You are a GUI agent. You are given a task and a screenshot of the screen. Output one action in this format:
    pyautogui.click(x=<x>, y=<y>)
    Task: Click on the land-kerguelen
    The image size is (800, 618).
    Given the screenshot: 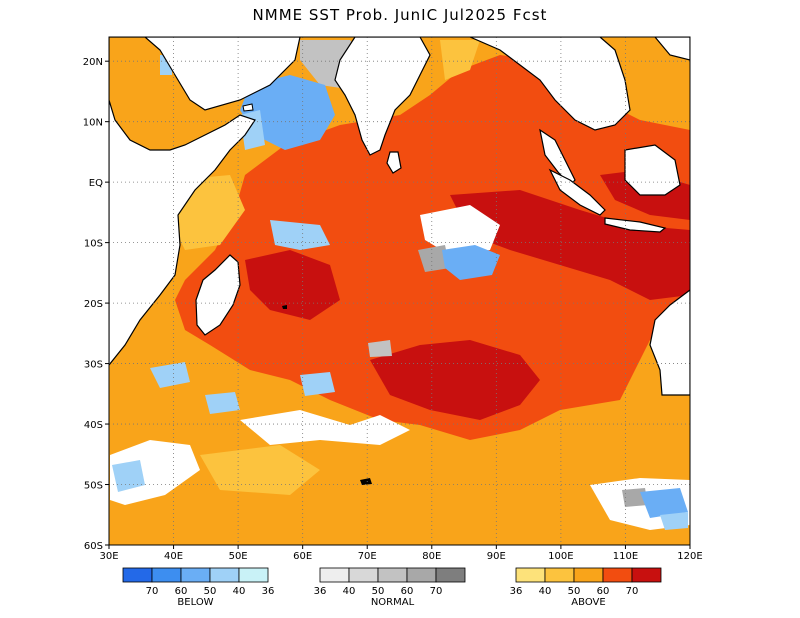 What is the action you would take?
    pyautogui.click(x=366, y=481)
    